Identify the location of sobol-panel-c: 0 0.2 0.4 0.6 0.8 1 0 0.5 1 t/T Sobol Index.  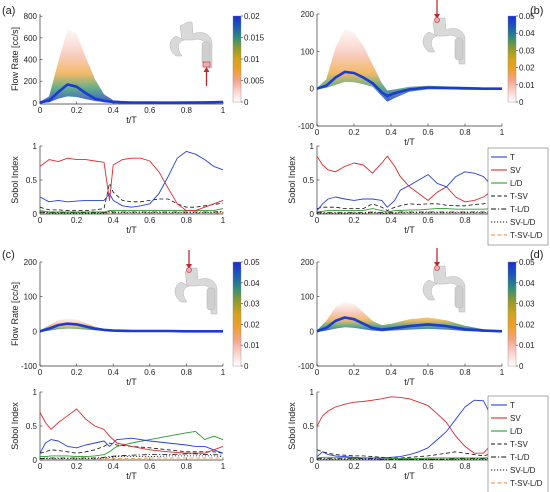
(118, 434).